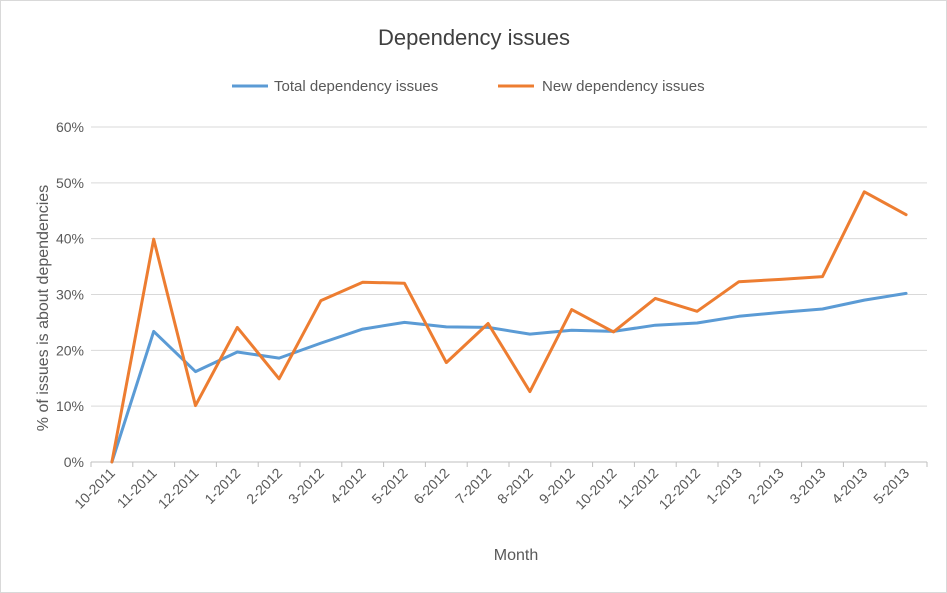 This screenshot has height=593, width=947. Describe the element at coordinates (74, 462) in the screenshot. I see `y-tick-label: 0%` at that location.